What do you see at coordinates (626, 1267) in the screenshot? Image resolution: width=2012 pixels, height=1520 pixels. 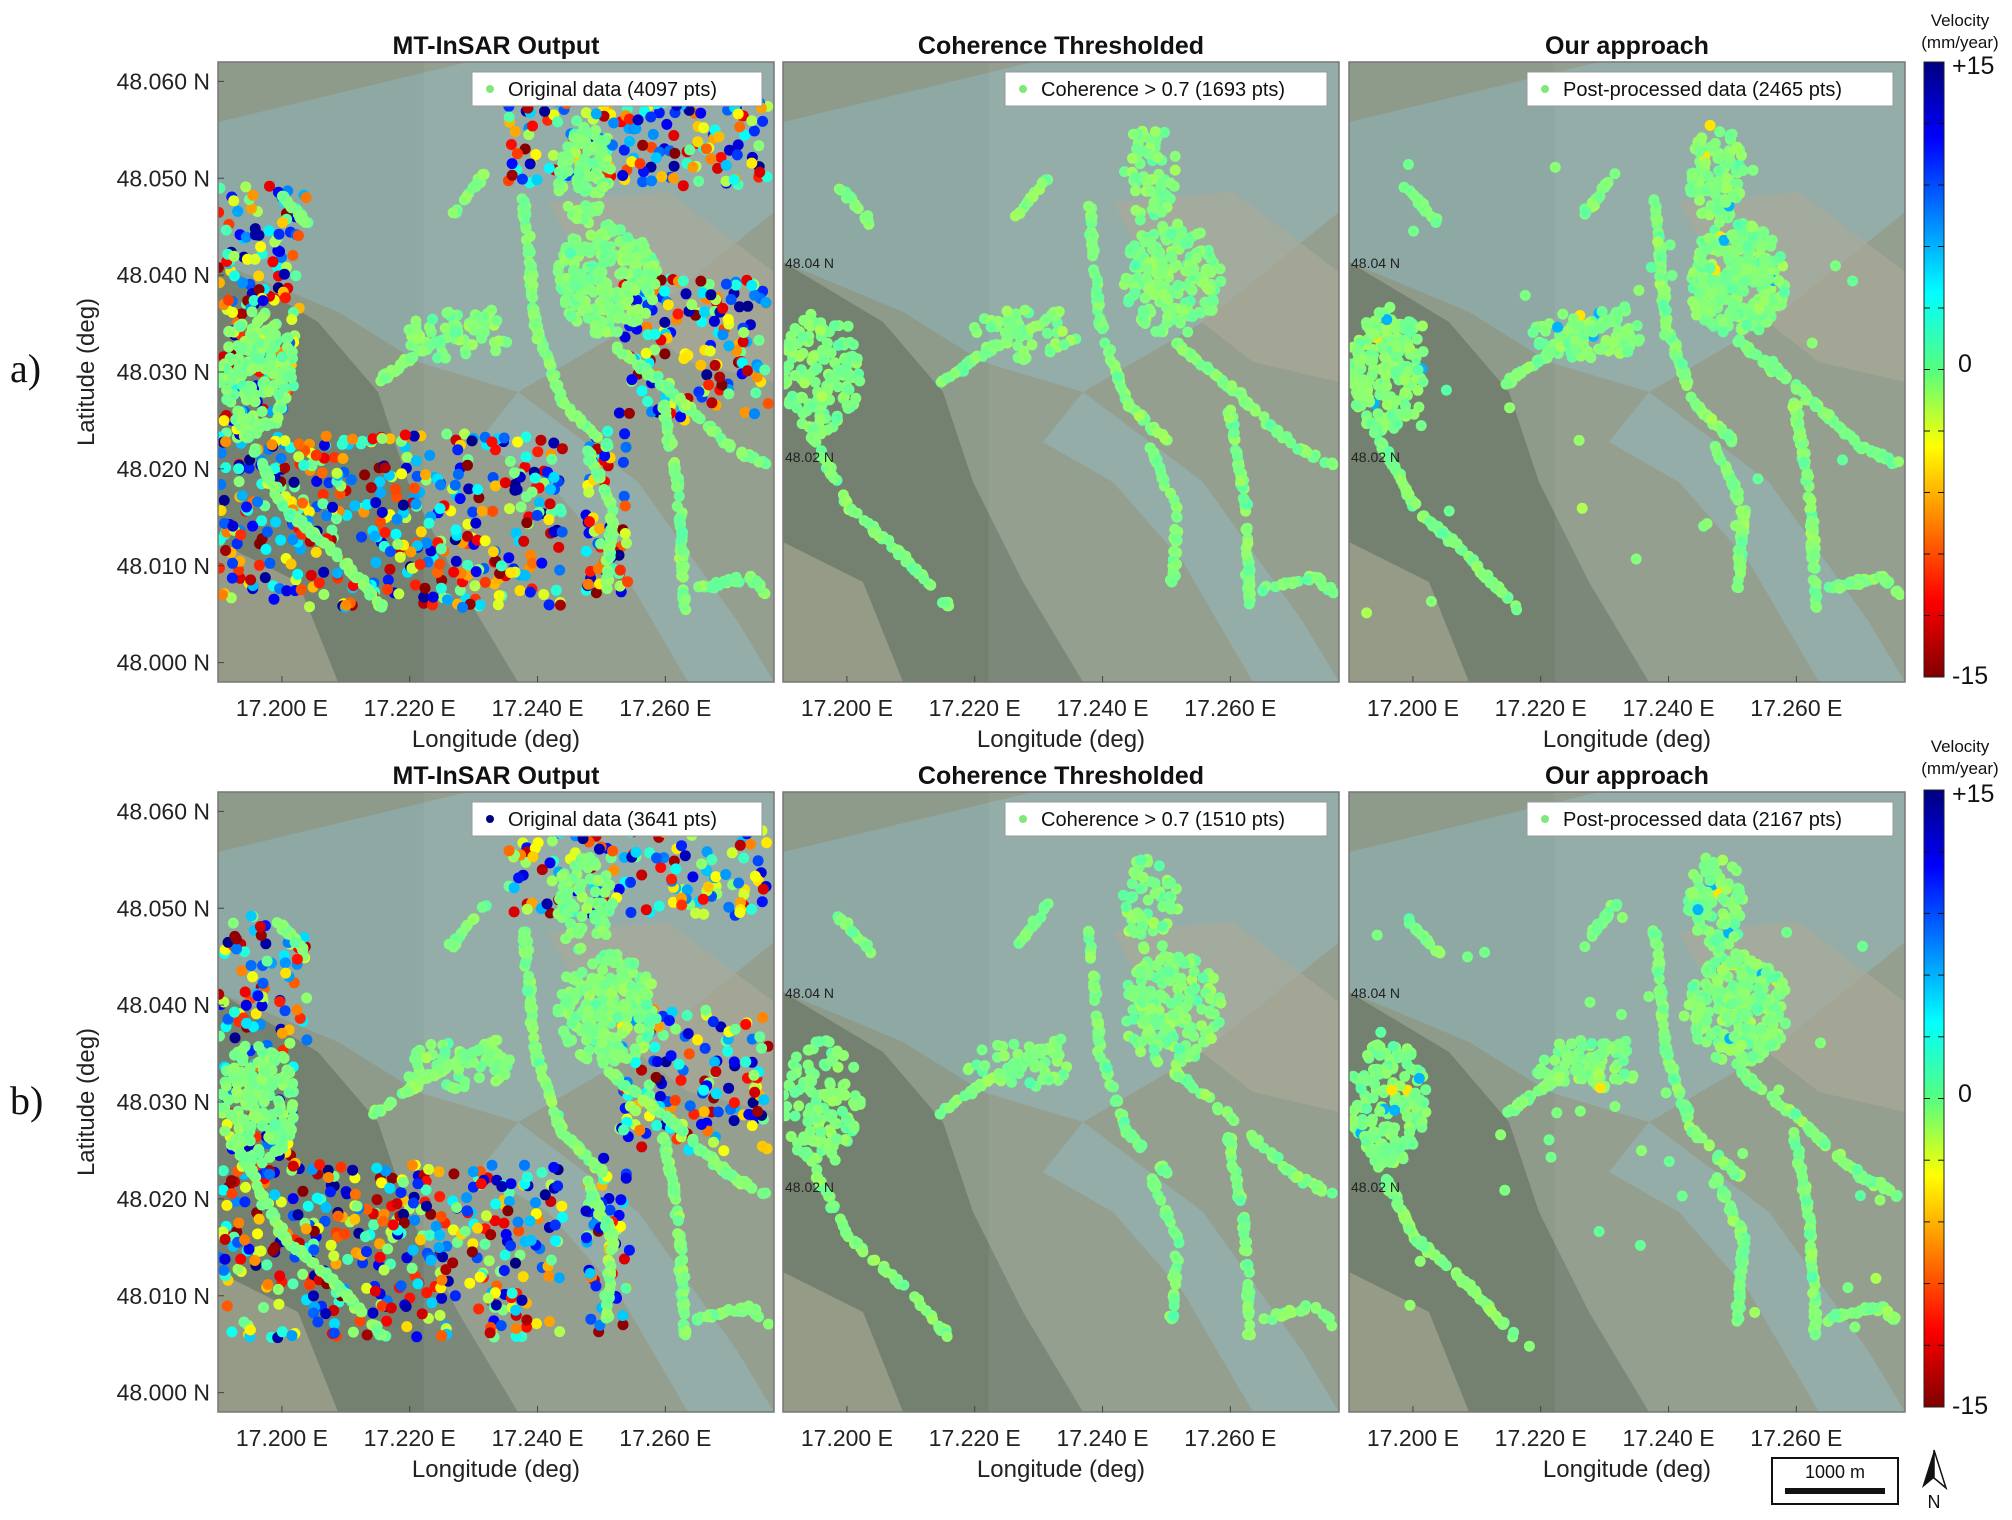 I see `map-river-channel` at bounding box center [626, 1267].